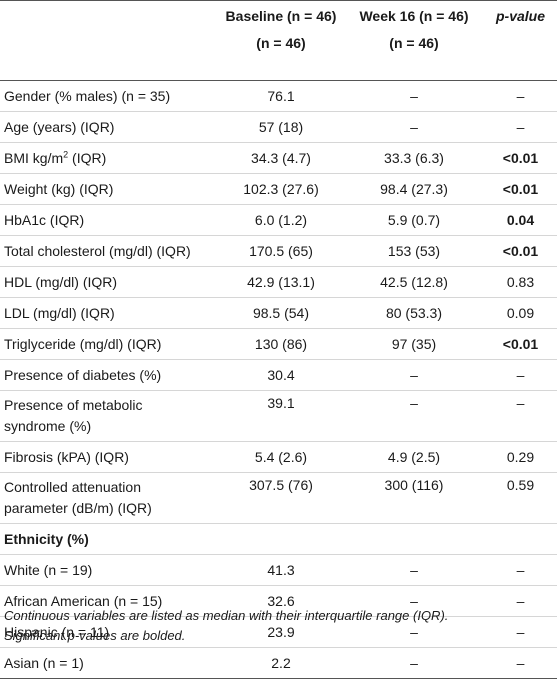 The image size is (557, 679). What do you see at coordinates (281, 96) in the screenshot?
I see `row-baseline: 76.1` at bounding box center [281, 96].